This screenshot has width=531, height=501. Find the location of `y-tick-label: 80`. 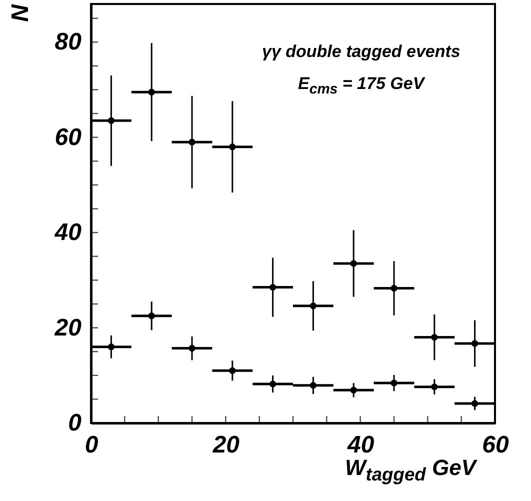

y-tick-label: 80 is located at coordinates (68, 42).